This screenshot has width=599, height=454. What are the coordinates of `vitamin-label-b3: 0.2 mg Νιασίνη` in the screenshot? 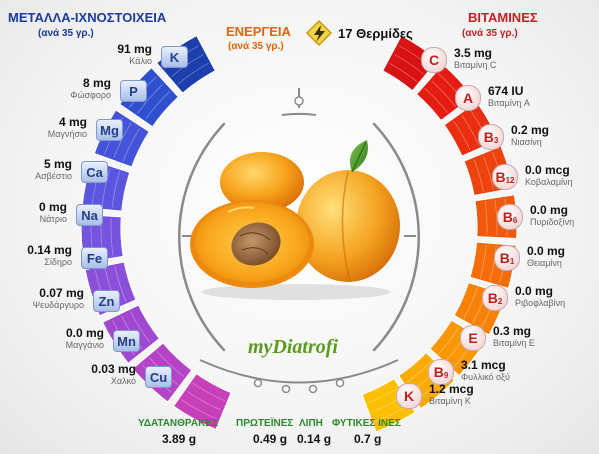 It's located at (530, 135).